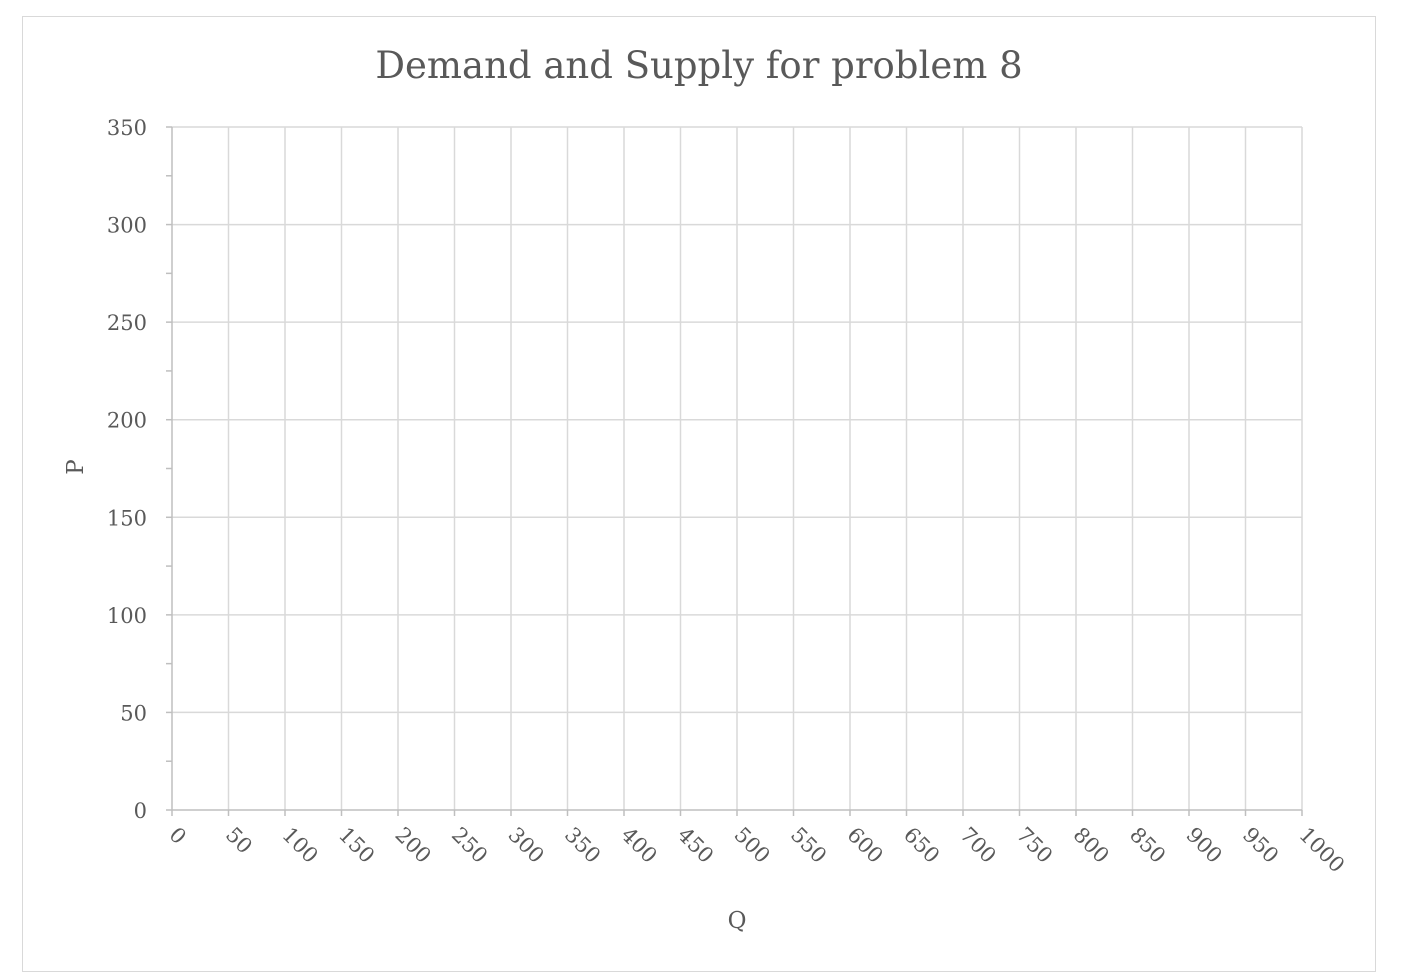 The height and width of the screenshot is (974, 1428). I want to click on x-tick-label: 800, so click(1090, 845).